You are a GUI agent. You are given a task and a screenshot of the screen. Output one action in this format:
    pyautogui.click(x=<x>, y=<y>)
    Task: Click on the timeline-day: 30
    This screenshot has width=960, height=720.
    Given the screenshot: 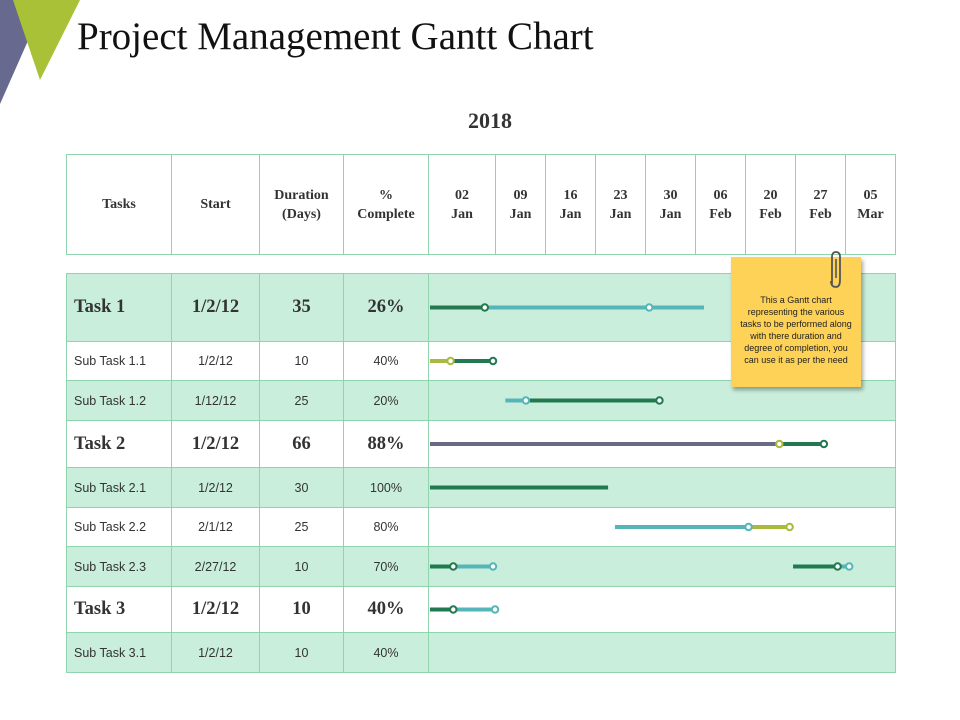 What is the action you would take?
    pyautogui.click(x=670, y=195)
    